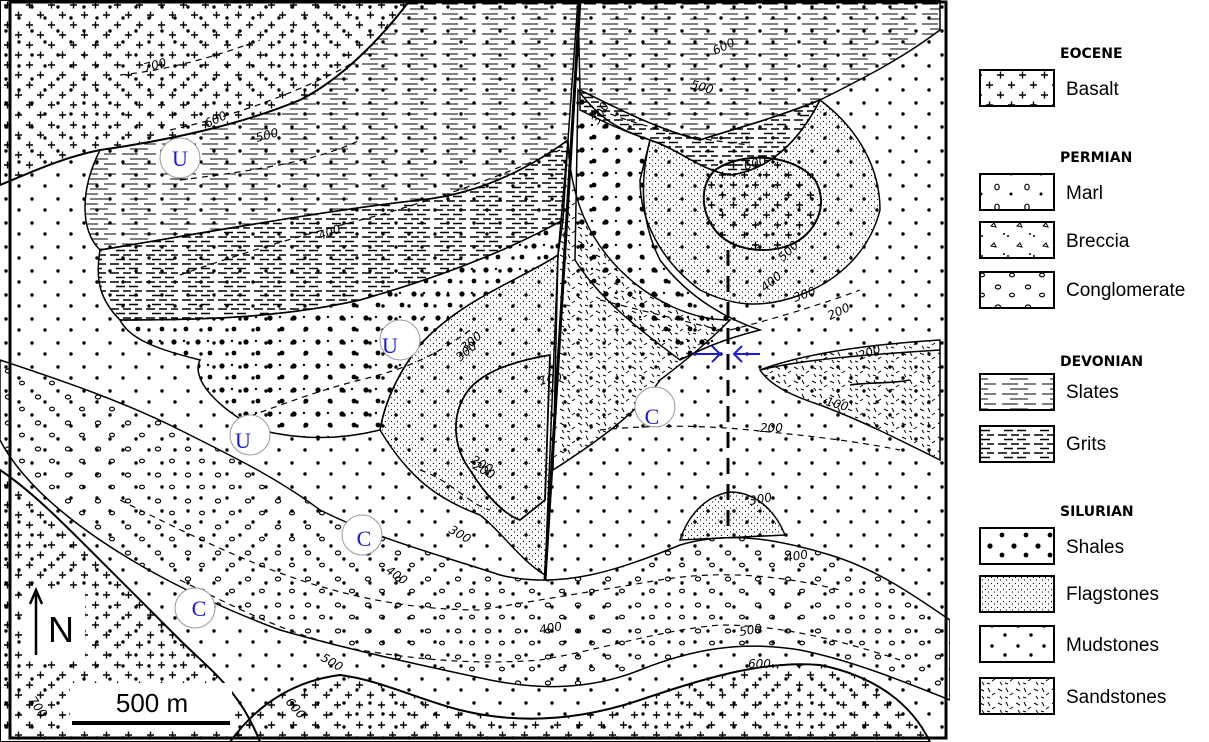  What do you see at coordinates (1017, 546) in the screenshot?
I see `legend-swatch-shales` at bounding box center [1017, 546].